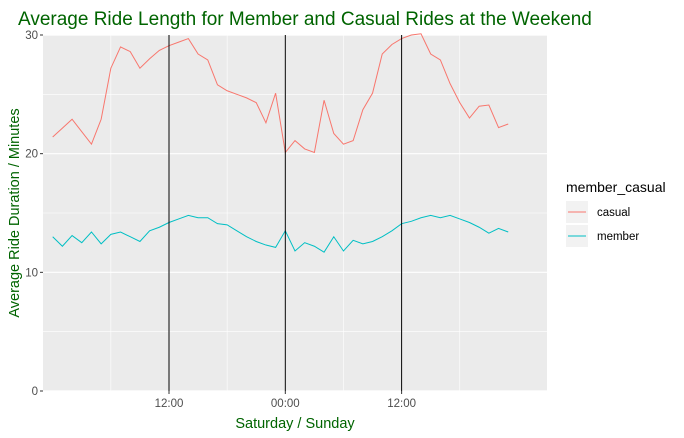 The image size is (684, 438). What do you see at coordinates (618, 237) in the screenshot?
I see `legend-label-member: member` at bounding box center [618, 237].